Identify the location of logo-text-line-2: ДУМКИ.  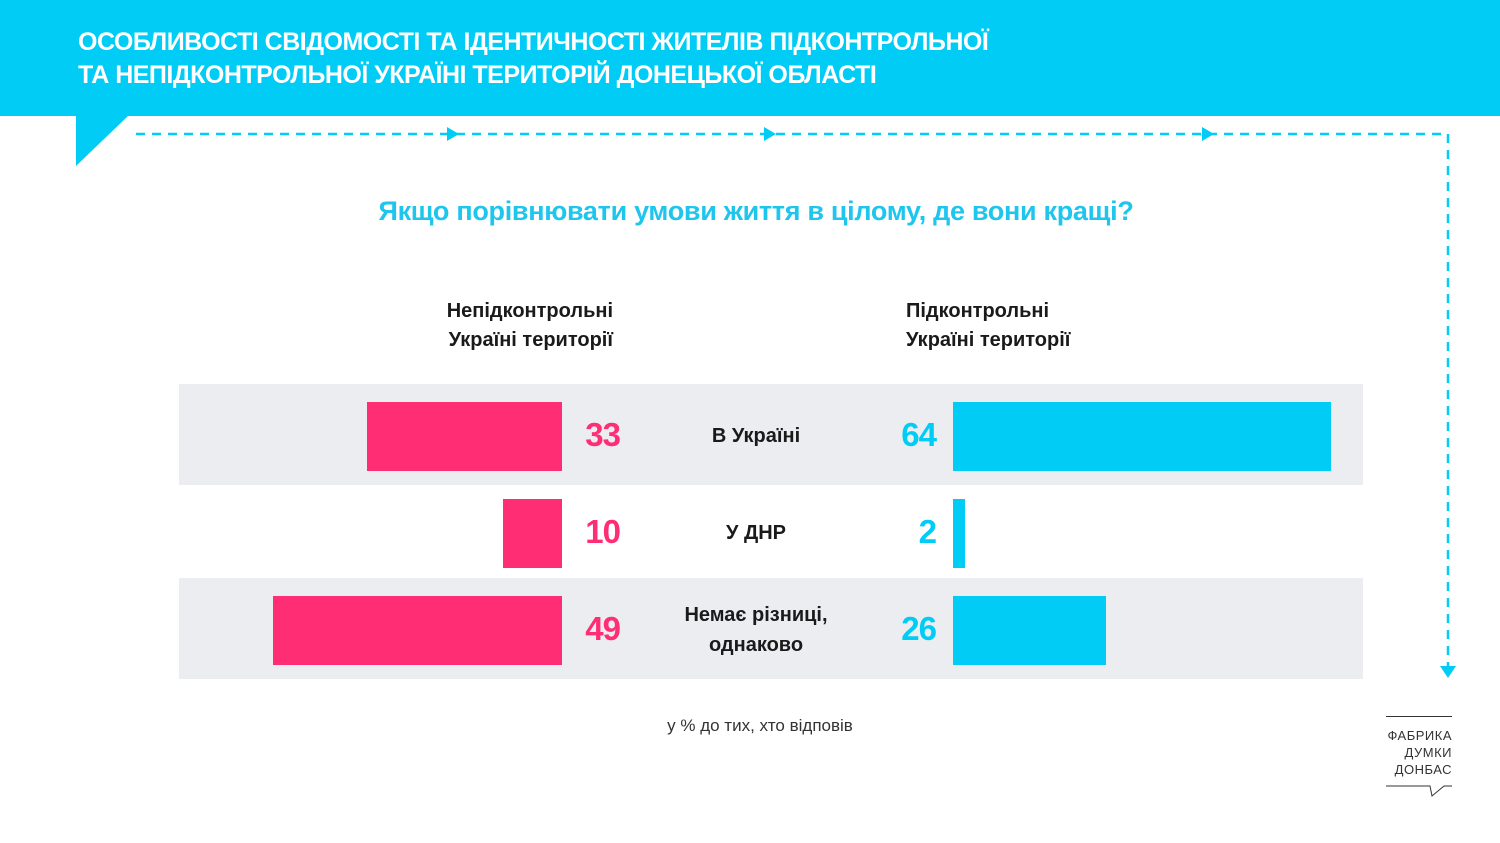
(1428, 752).